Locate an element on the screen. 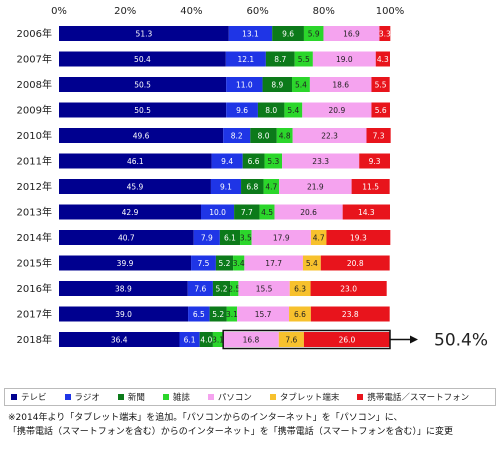  data-label: 9.1 is located at coordinates (226, 186).